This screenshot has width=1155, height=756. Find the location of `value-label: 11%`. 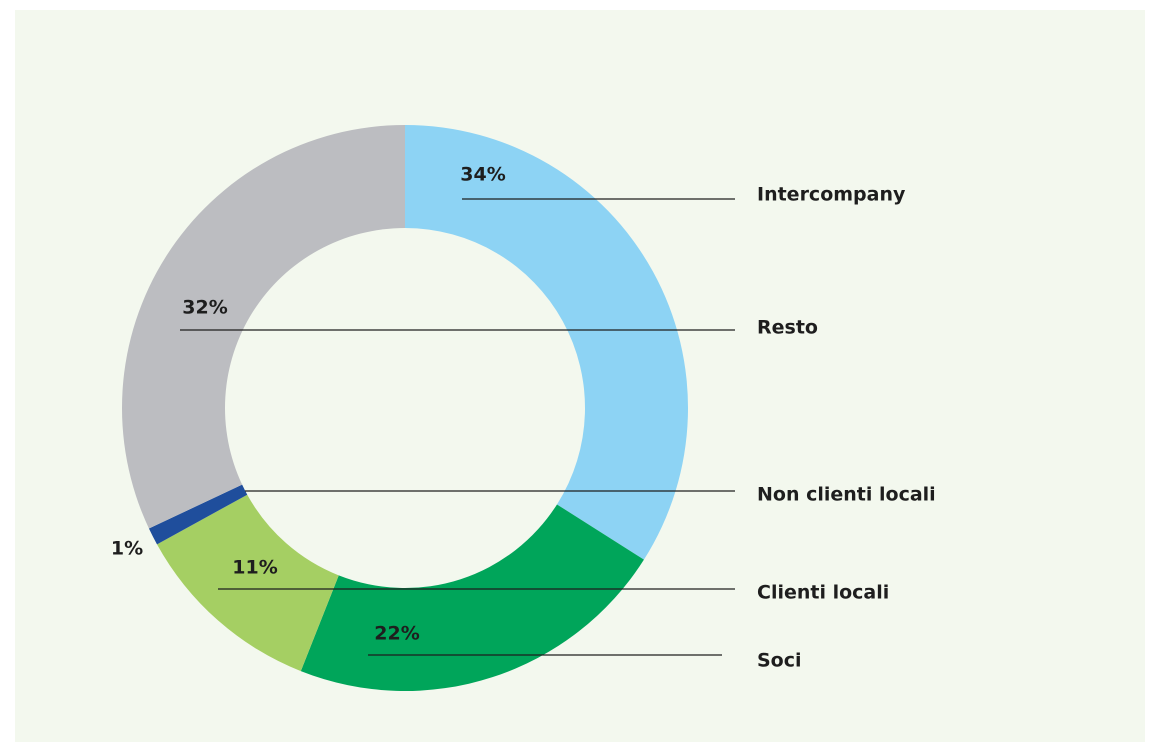

value-label: 11% is located at coordinates (254, 568).